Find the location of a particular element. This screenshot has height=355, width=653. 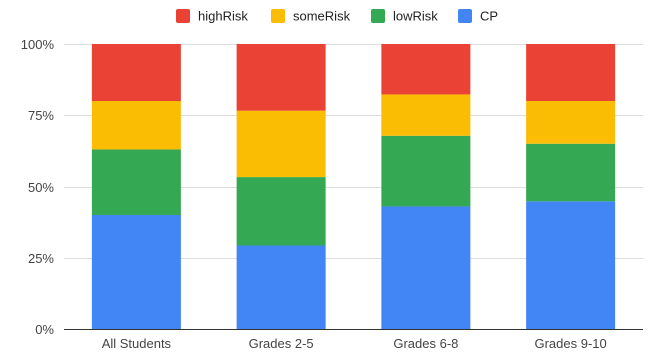

legend-swatch-highRisk is located at coordinates (183, 16).